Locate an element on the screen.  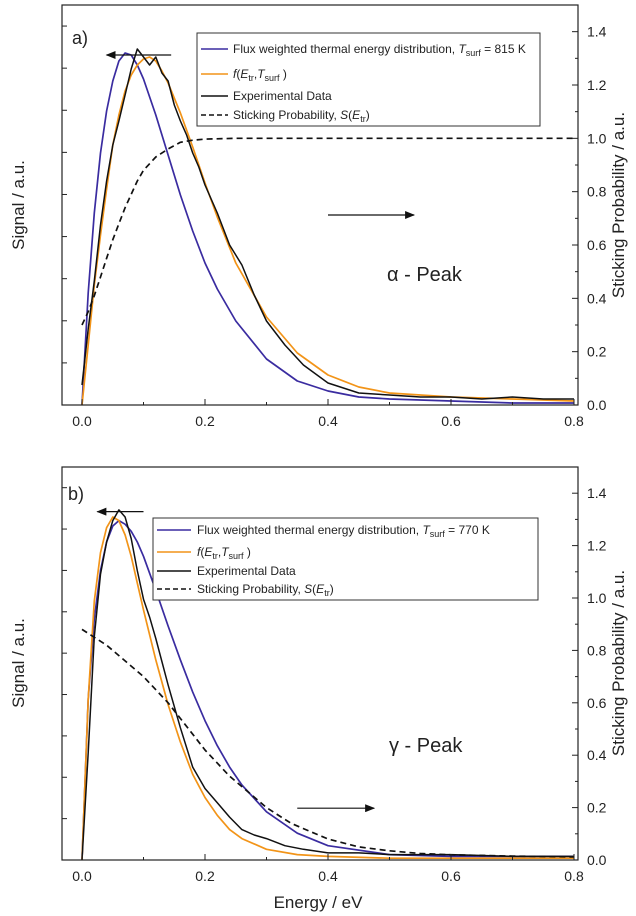
panel-b-legend-fit: f(Etr,Tsurf ) is located at coordinates (224, 553).